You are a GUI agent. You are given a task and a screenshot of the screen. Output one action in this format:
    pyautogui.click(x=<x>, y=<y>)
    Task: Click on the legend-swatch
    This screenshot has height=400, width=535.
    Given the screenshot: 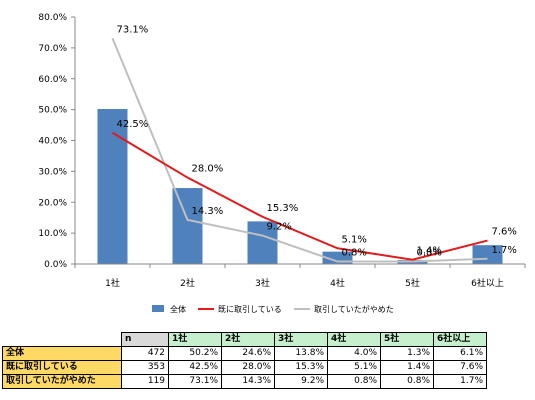 What is the action you would take?
    pyautogui.click(x=158, y=308)
    